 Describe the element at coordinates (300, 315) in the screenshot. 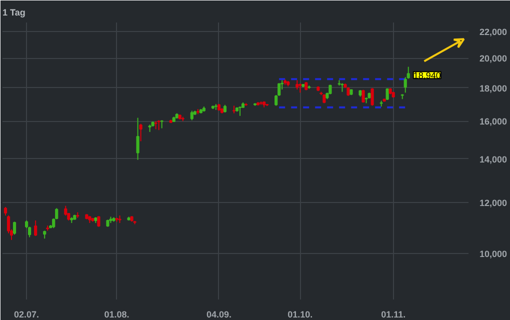

I see `x-tick-label: 01.10.` at that location.